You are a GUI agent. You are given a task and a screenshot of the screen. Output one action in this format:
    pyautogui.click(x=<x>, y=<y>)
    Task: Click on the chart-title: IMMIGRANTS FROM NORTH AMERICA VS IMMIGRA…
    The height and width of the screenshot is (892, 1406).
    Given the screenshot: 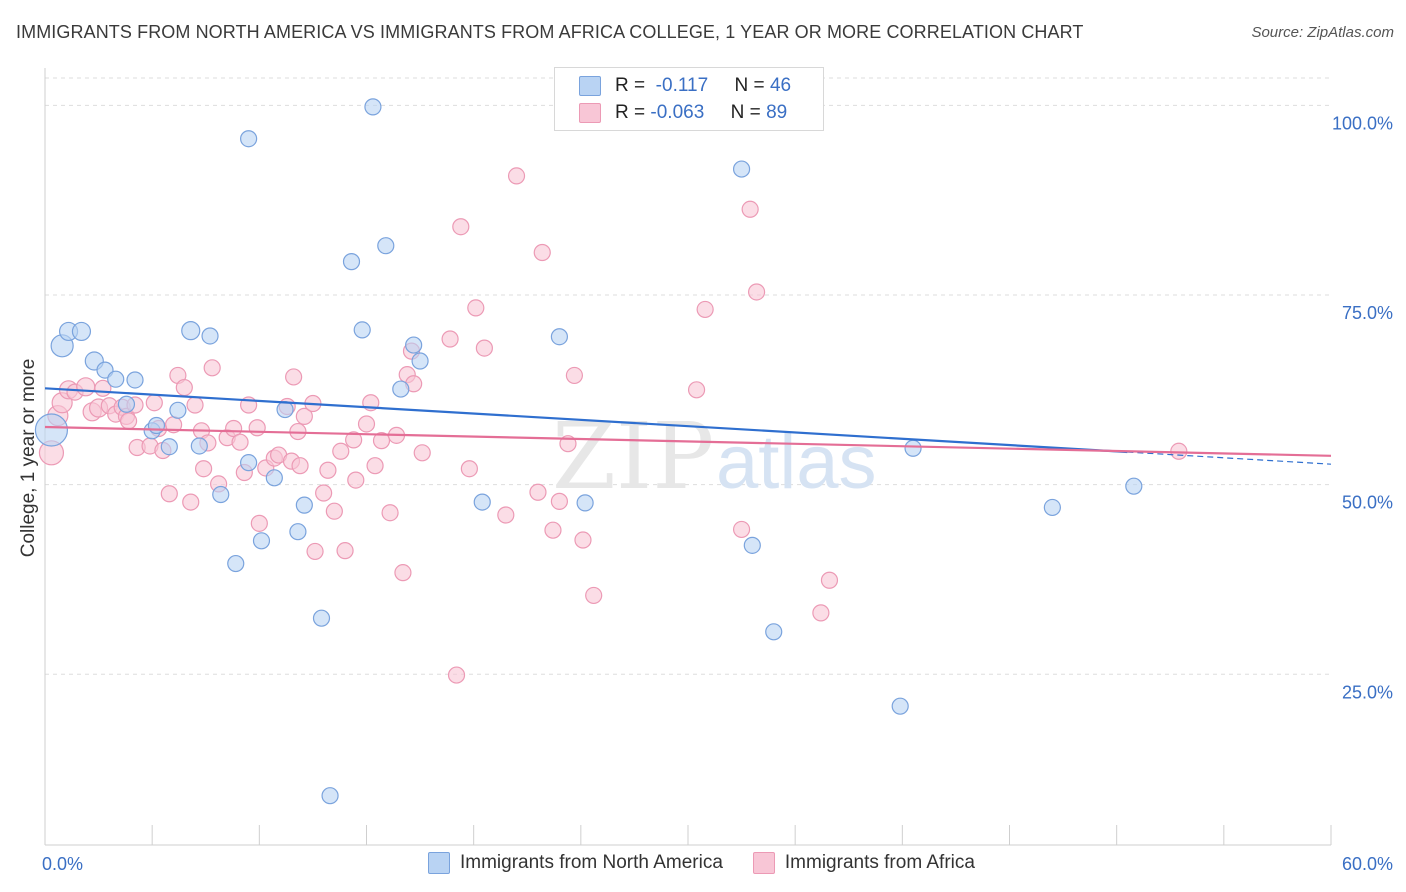 What is the action you would take?
    pyautogui.click(x=550, y=32)
    